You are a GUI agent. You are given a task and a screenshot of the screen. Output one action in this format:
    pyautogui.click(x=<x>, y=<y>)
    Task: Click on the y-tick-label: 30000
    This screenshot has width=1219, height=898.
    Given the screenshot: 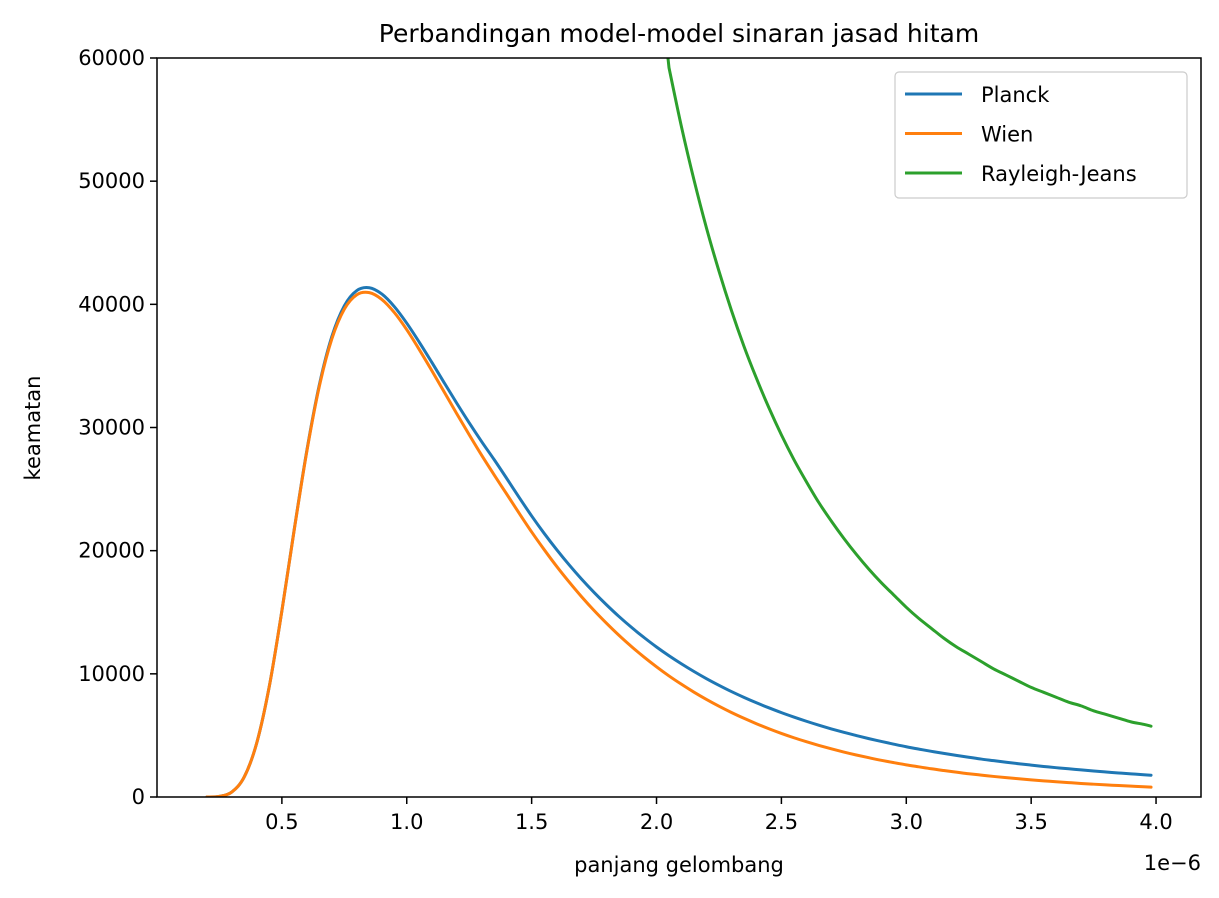 What is the action you would take?
    pyautogui.click(x=111, y=428)
    